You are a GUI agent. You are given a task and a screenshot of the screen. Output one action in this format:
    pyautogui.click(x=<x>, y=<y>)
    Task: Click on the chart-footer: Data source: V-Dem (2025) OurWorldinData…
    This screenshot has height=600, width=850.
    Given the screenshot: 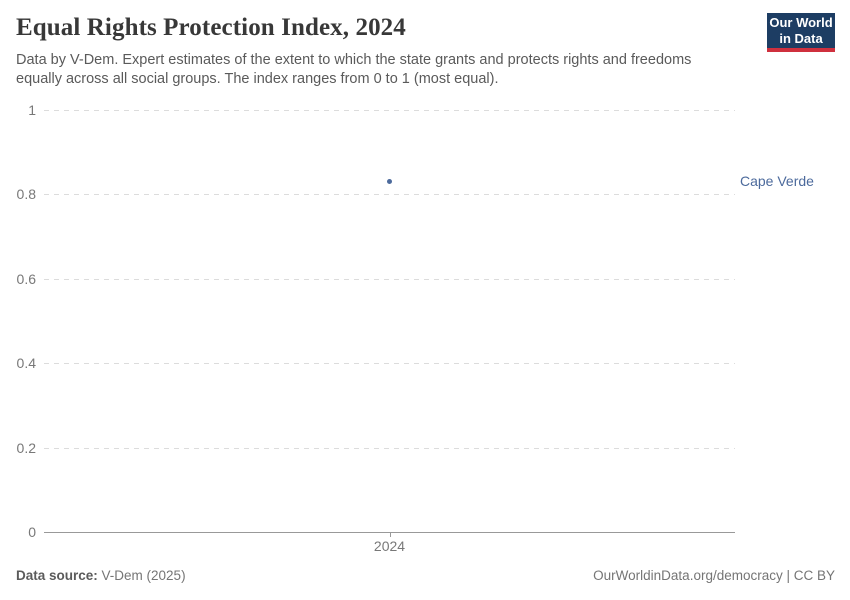 What is the action you would take?
    pyautogui.click(x=425, y=575)
    